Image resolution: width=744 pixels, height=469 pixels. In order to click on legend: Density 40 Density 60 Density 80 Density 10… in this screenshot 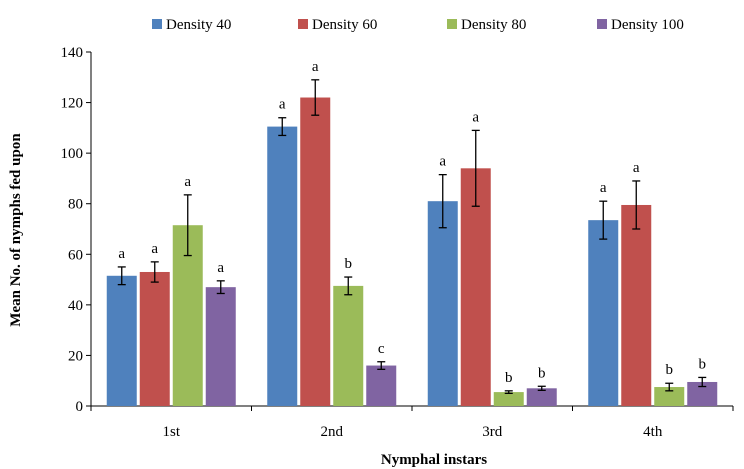, I will do `click(418, 25)`.